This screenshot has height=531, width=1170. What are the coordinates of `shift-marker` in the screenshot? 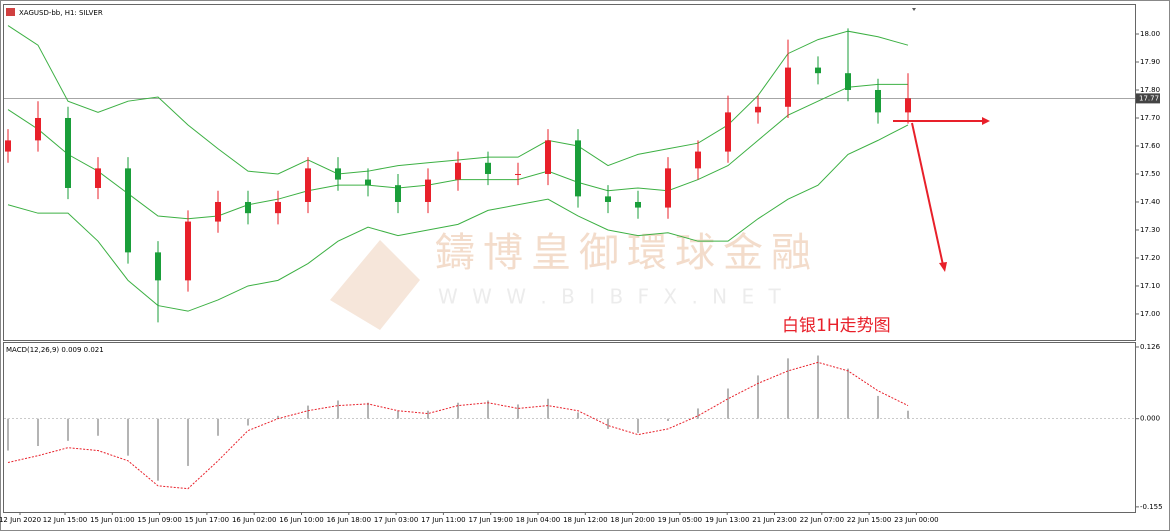 It's located at (914, 9).